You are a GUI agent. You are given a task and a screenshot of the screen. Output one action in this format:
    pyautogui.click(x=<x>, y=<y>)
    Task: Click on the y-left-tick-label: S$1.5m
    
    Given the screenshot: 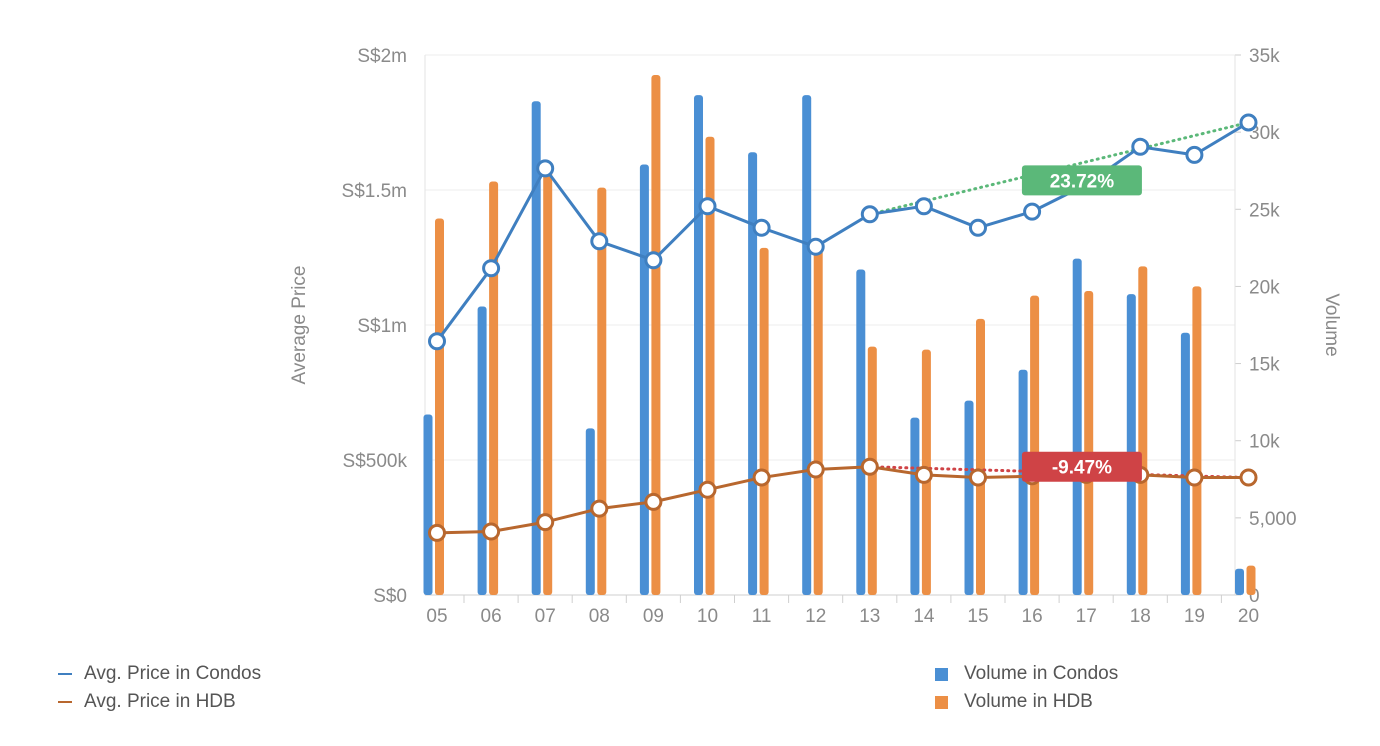 What is the action you would take?
    pyautogui.click(x=374, y=191)
    